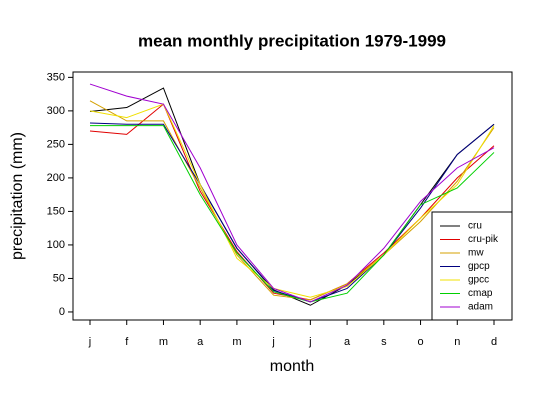 The image size is (550, 412). I want to click on x-tick-label: s, so click(384, 342).